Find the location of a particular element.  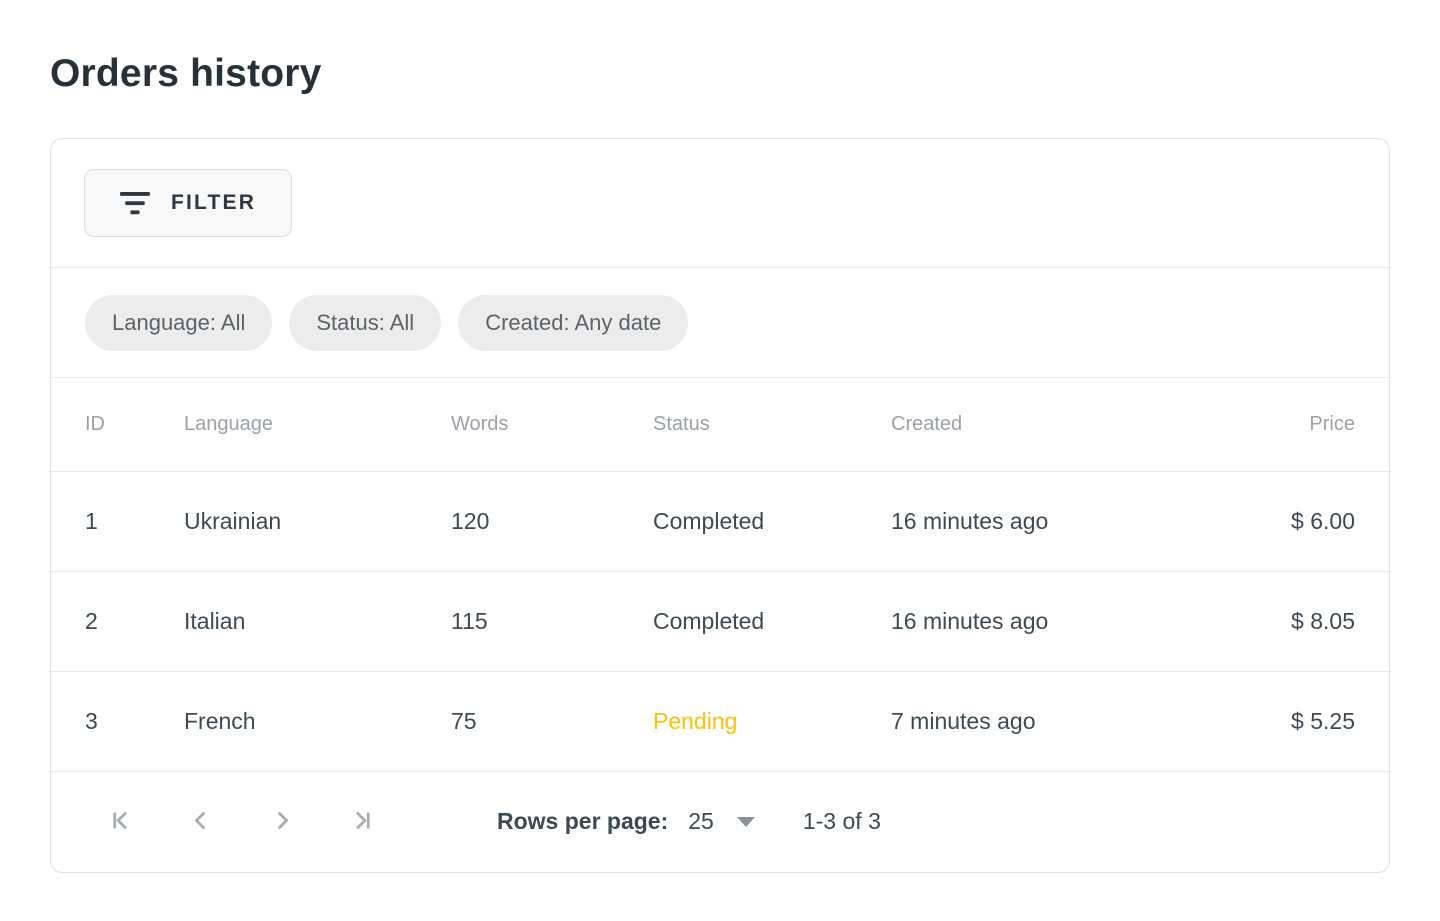

rows-per-page-value: 25 is located at coordinates (701, 821).